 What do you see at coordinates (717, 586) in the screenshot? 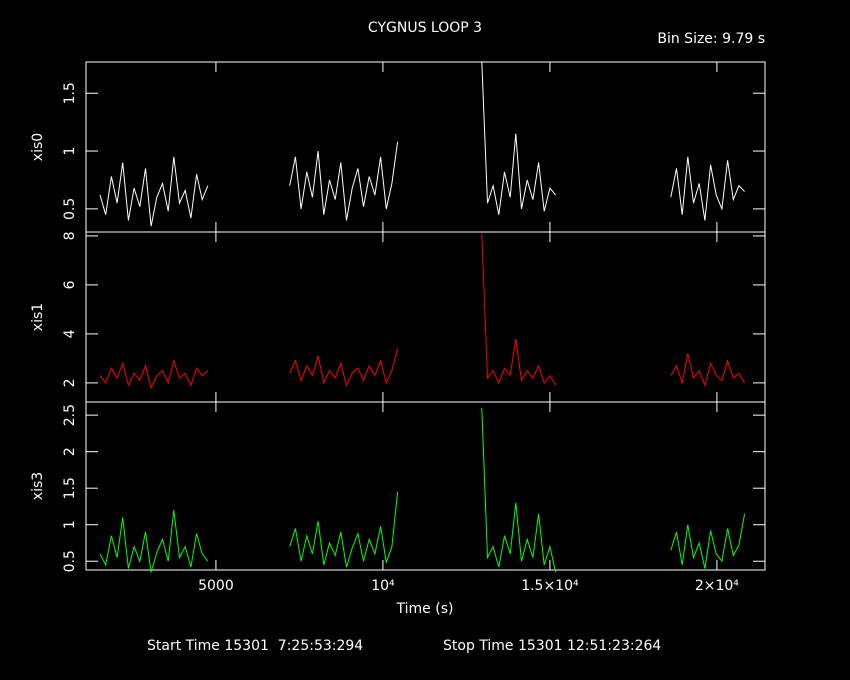
I see `x-tick-label: 2×10⁴` at bounding box center [717, 586].